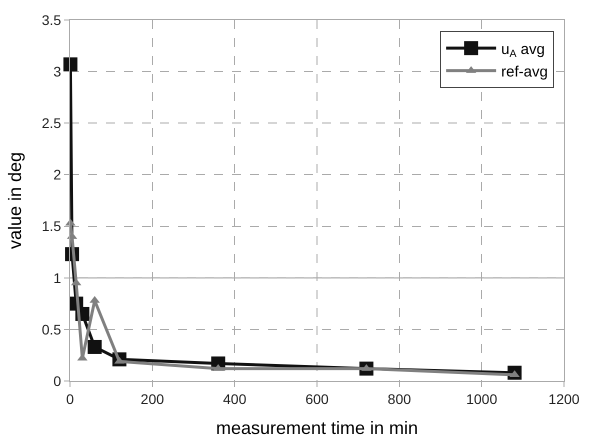  What do you see at coordinates (400, 398) in the screenshot?
I see `x-tick-label: 800` at bounding box center [400, 398].